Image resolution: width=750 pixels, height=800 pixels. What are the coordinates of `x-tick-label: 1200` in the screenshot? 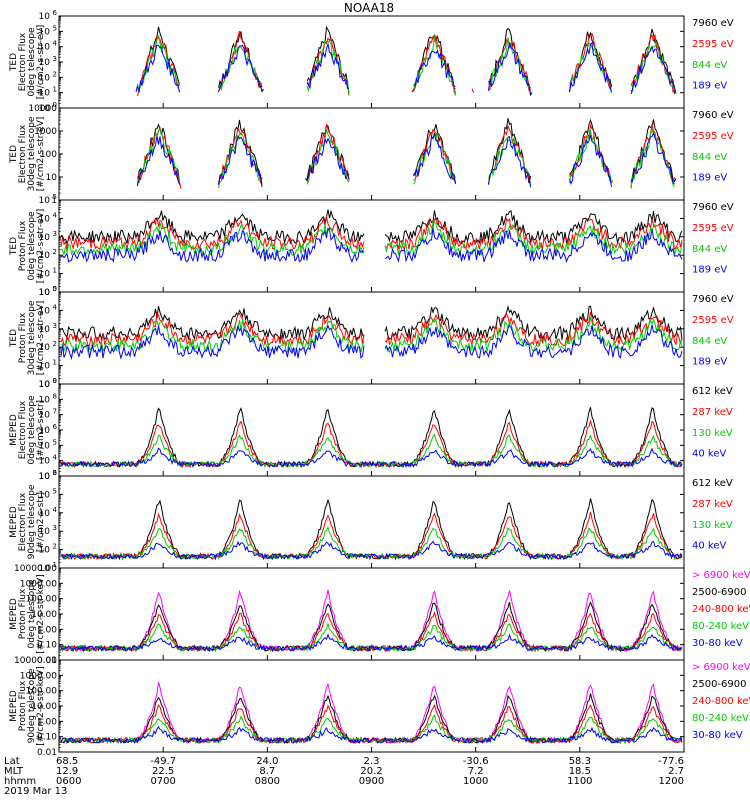 It's located at (671, 781).